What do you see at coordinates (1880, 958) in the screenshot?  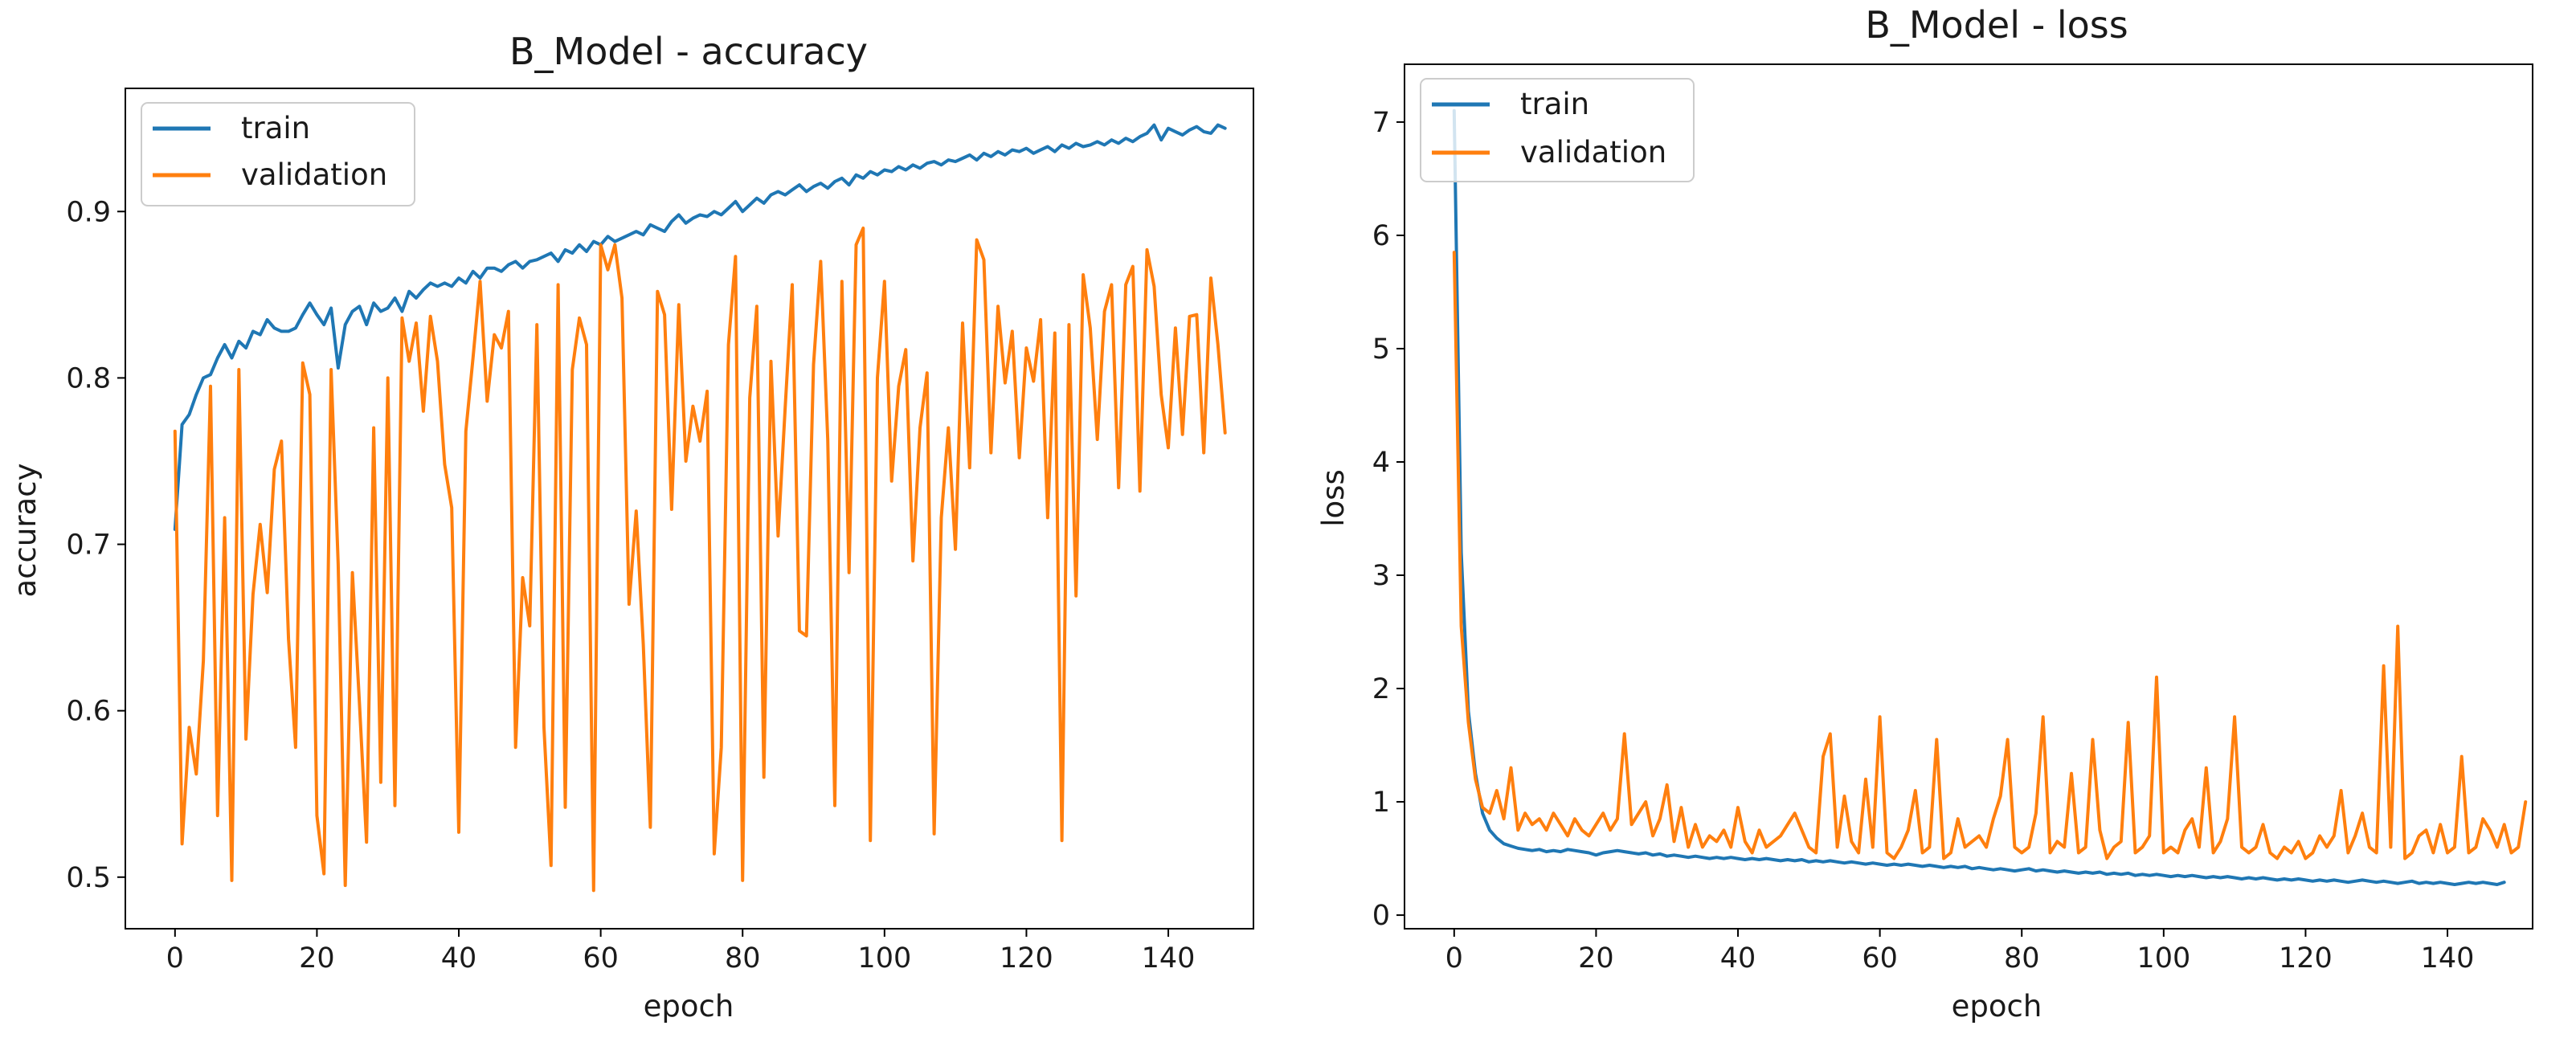 I see `loss-x-tick-label: 60` at bounding box center [1880, 958].